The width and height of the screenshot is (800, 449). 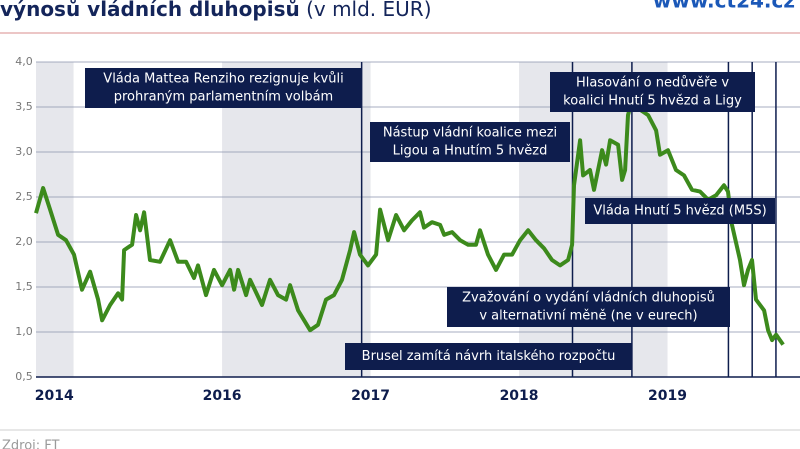 I want to click on y-tick-label: 3,5, so click(x=24, y=106).